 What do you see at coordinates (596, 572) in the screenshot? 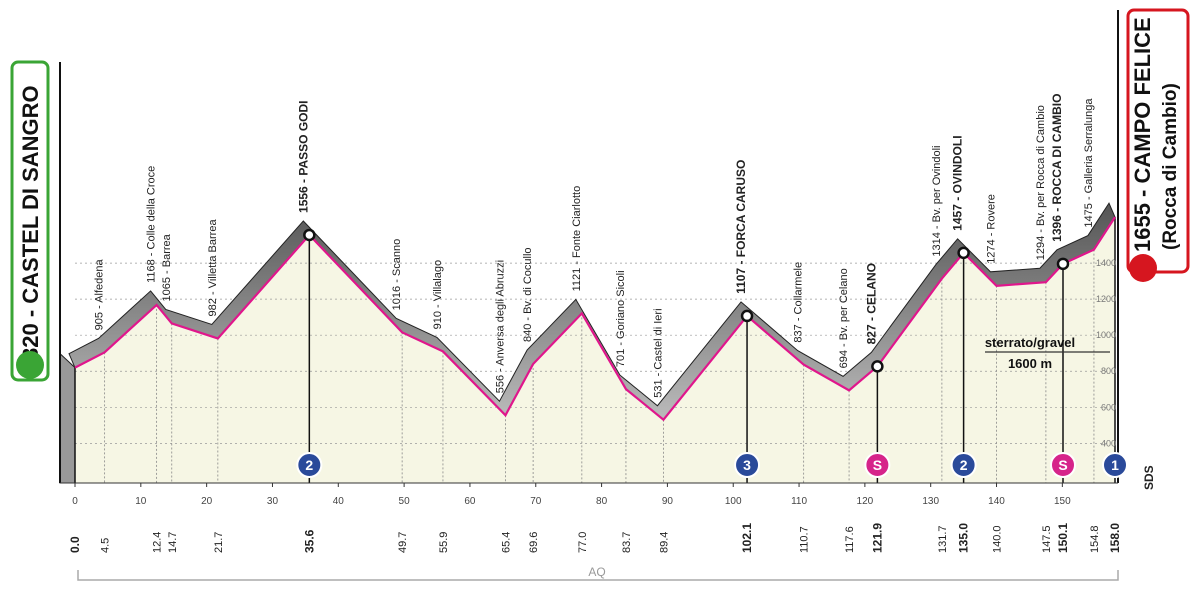
I see `region-label: AQ` at bounding box center [596, 572].